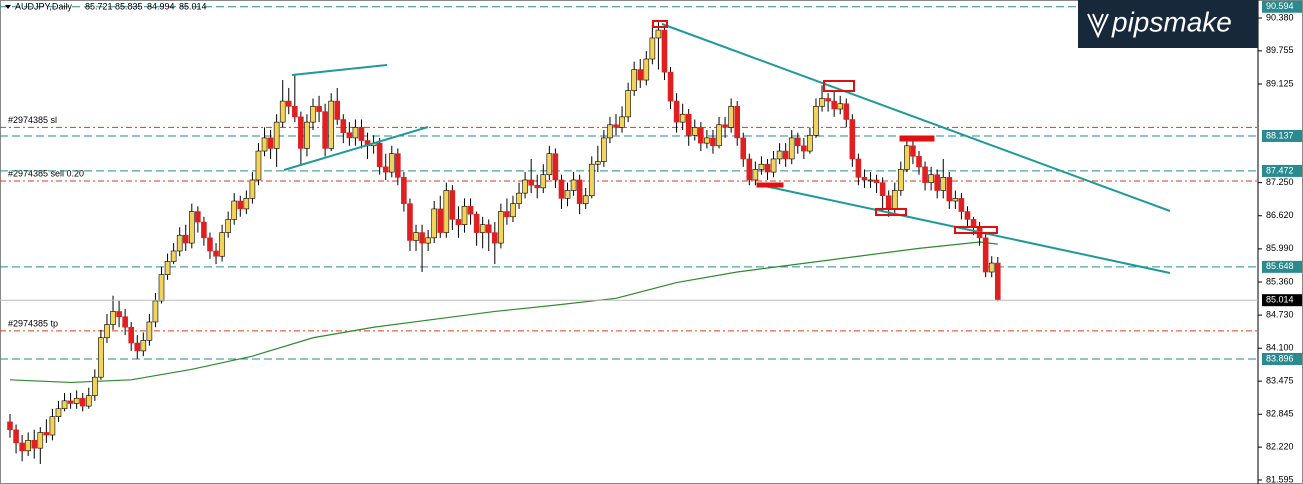  I want to click on y-tick-label: 84.100, so click(1280, 348).